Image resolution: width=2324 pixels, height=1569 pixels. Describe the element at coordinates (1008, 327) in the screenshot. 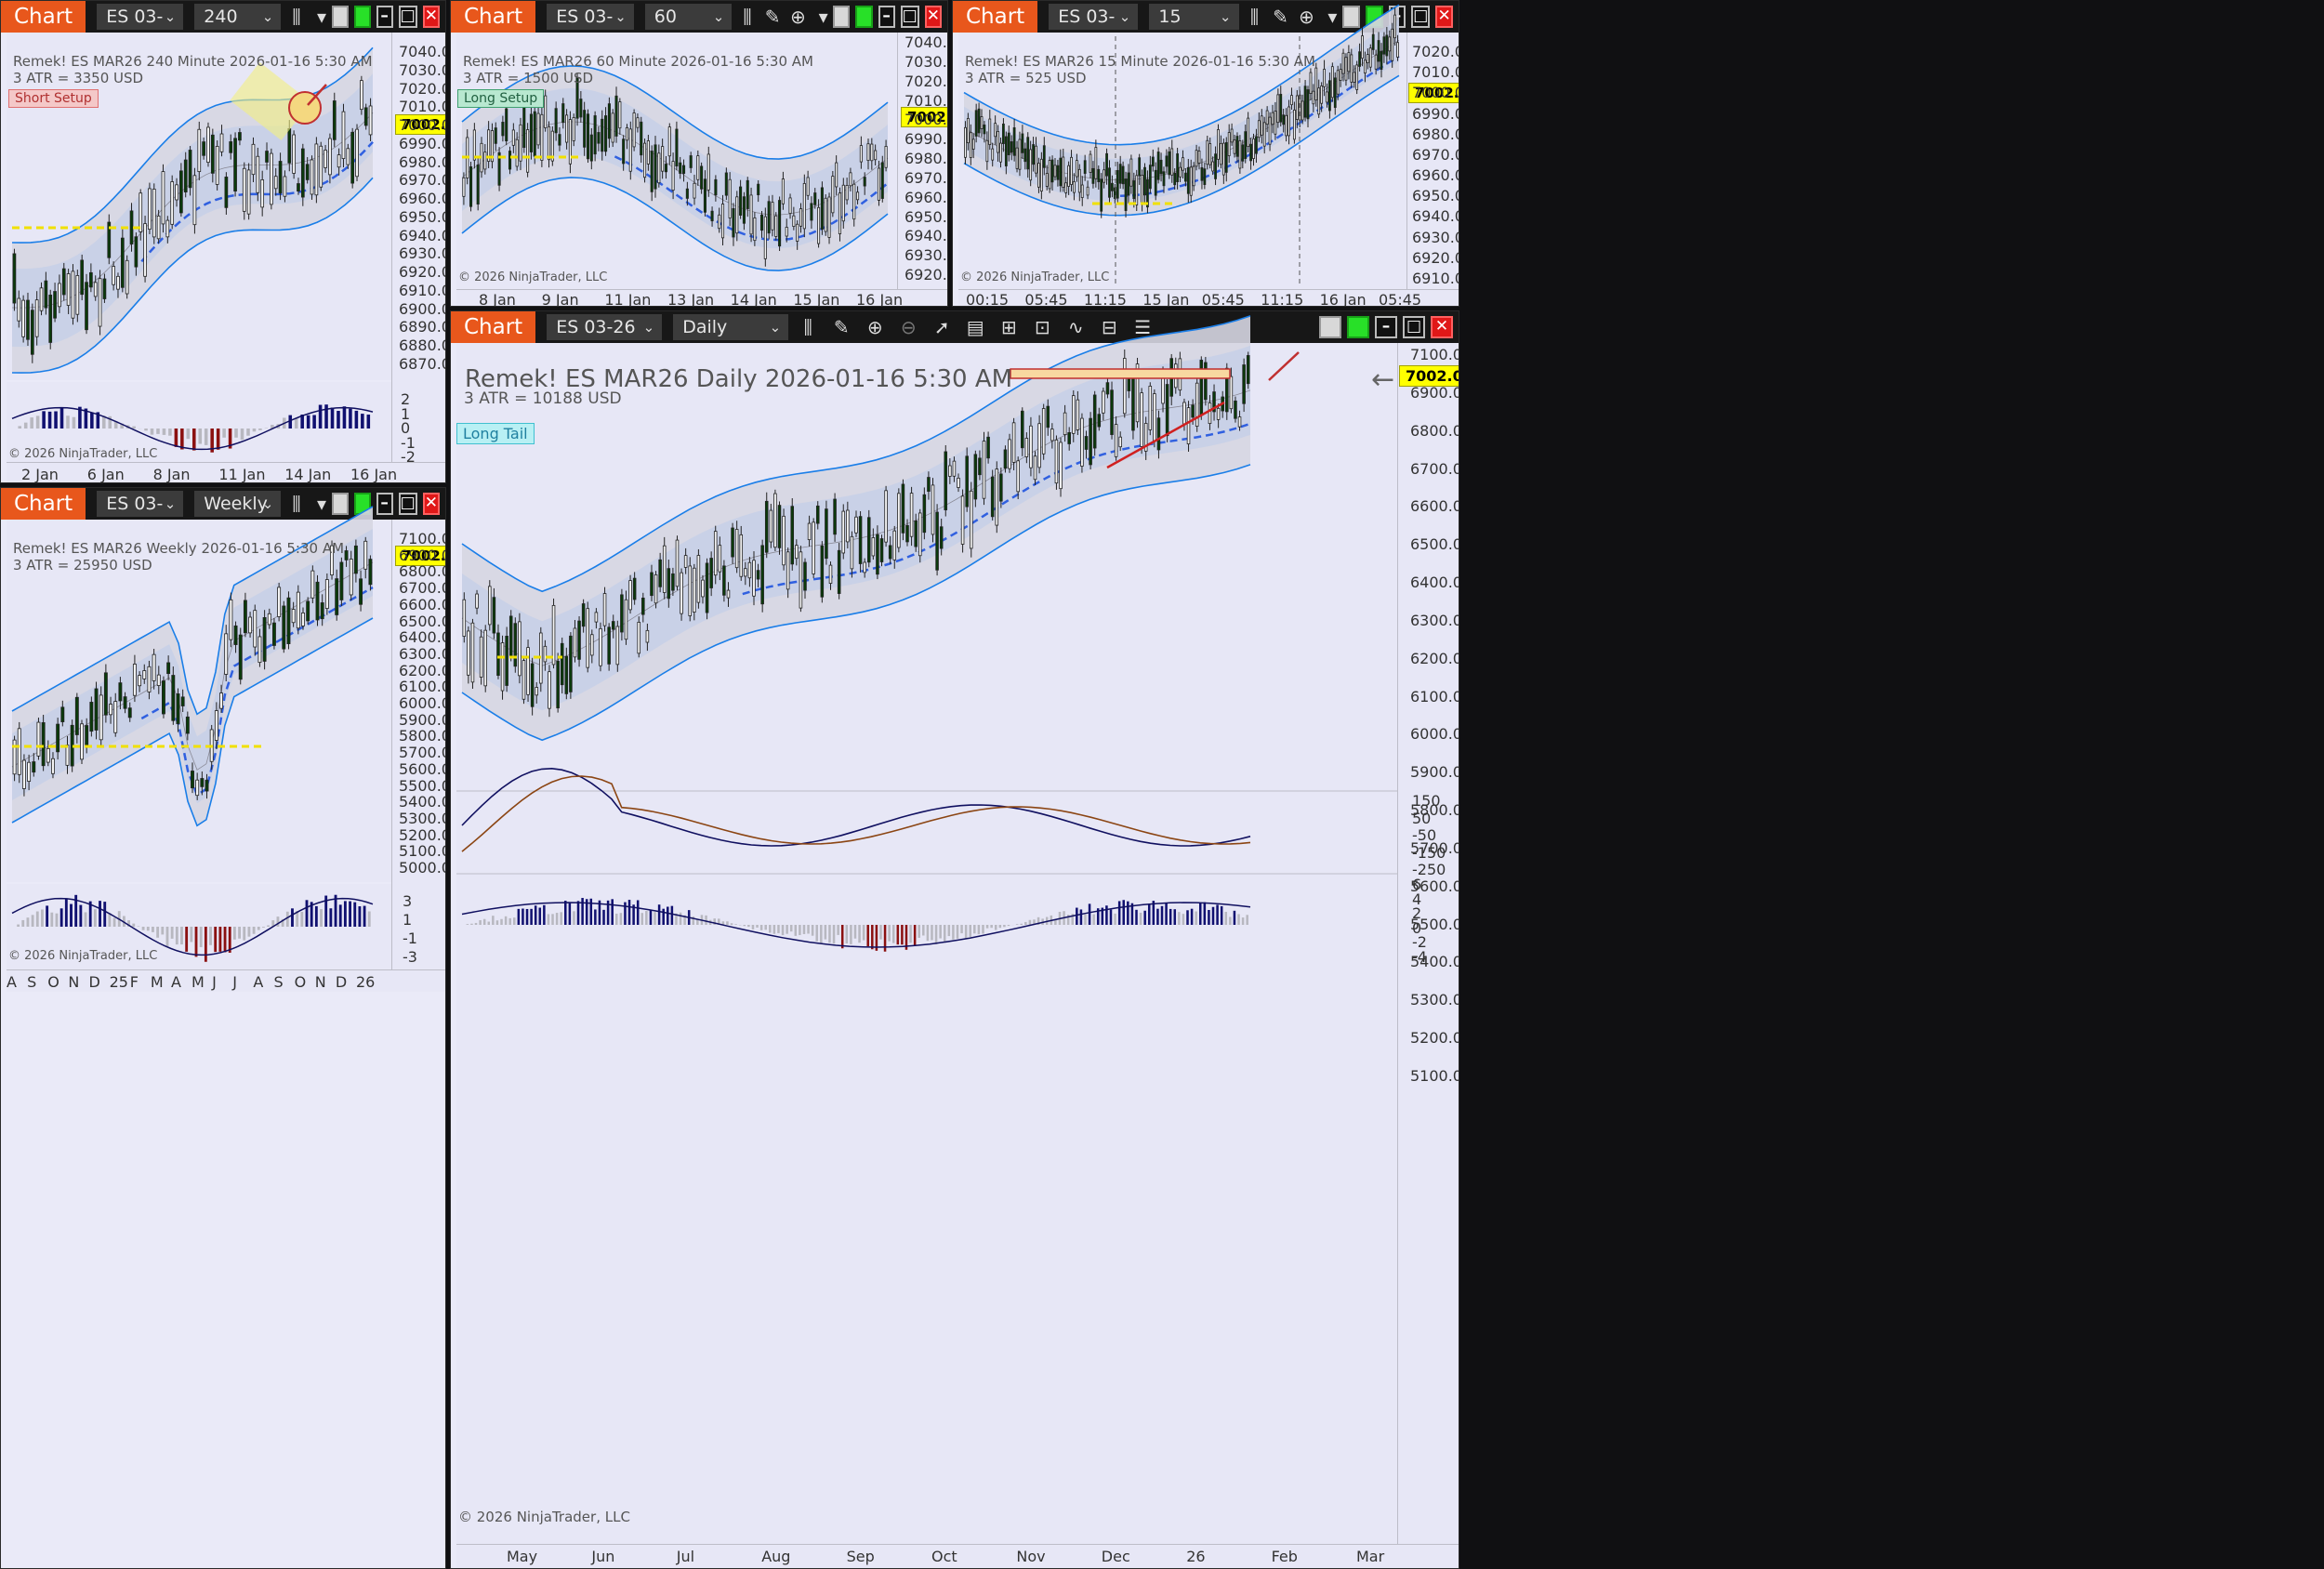

I see `properties-icon: ⊞` at that location.